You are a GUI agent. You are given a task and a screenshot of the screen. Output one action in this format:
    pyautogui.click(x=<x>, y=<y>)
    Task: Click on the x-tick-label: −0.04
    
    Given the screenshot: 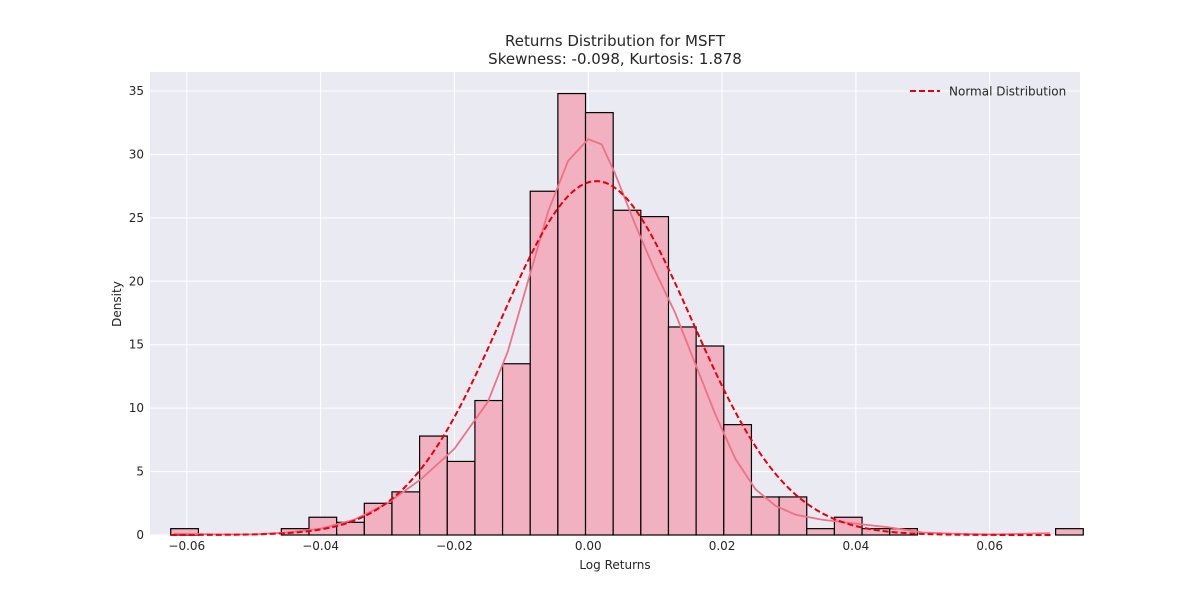 What is the action you would take?
    pyautogui.click(x=320, y=546)
    